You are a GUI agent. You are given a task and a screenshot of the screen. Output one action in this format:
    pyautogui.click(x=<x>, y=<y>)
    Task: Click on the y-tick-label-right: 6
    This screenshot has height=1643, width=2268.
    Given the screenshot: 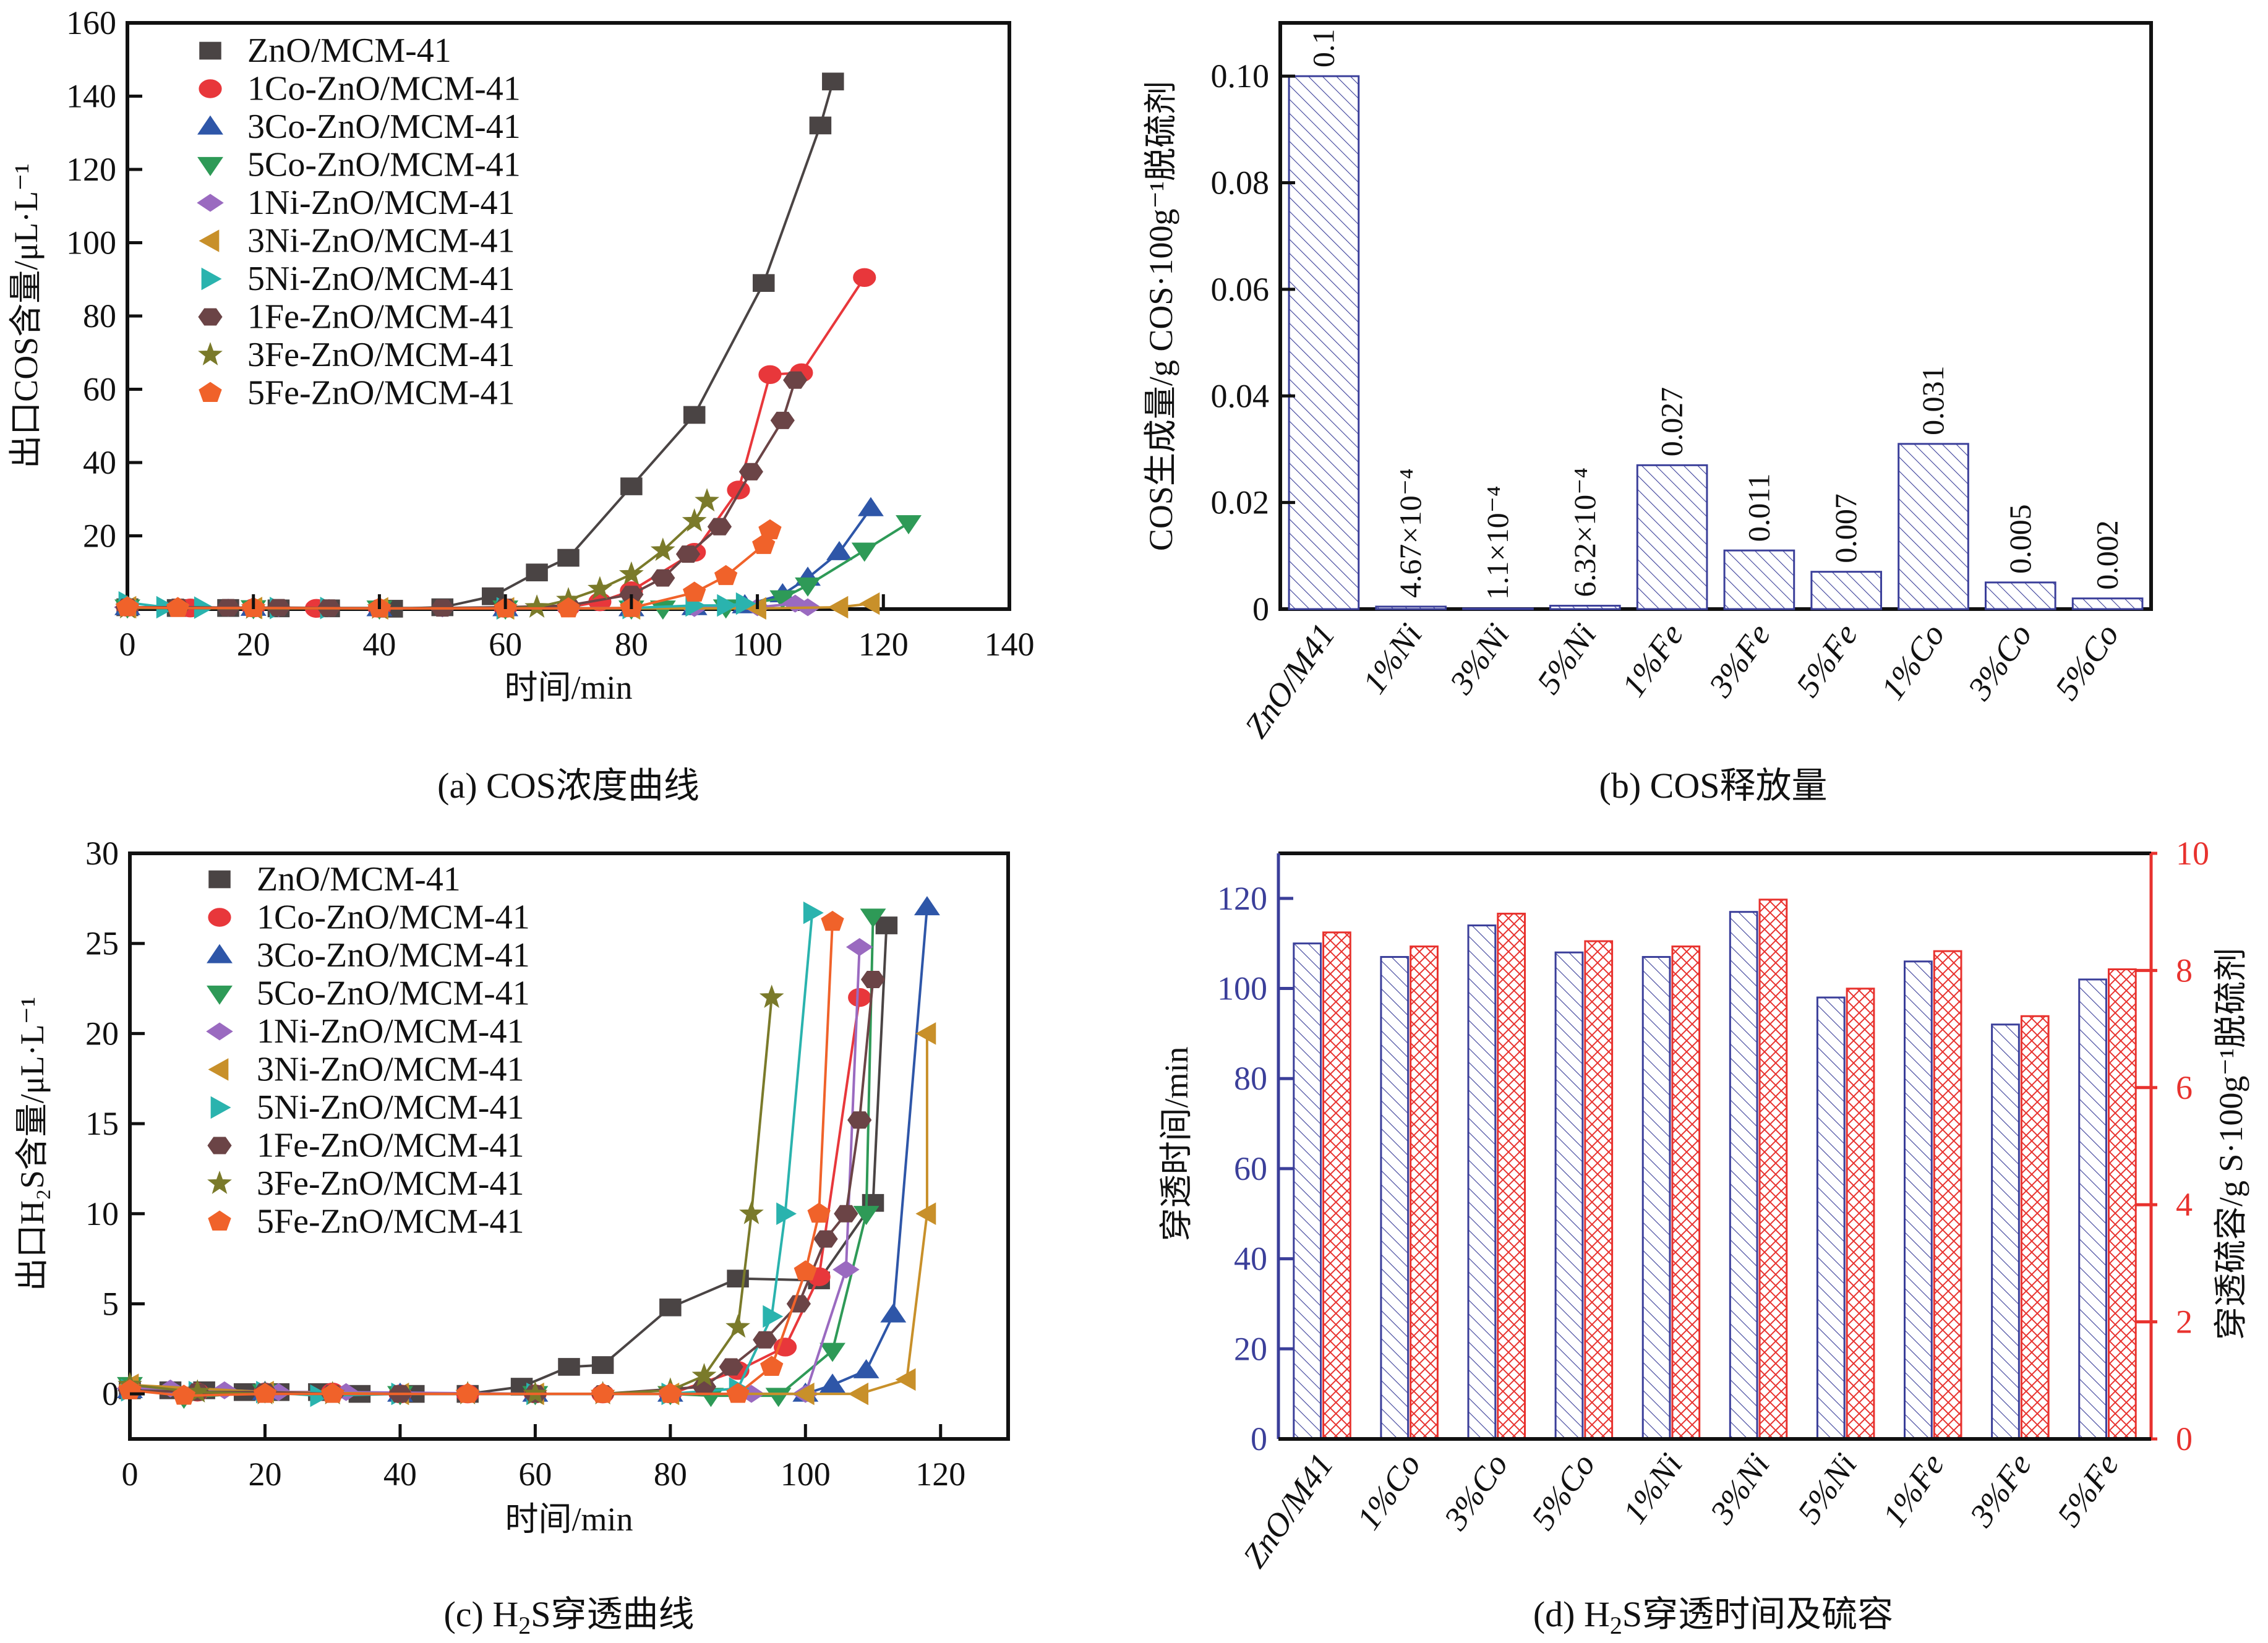 What is the action you would take?
    pyautogui.click(x=2184, y=1087)
    